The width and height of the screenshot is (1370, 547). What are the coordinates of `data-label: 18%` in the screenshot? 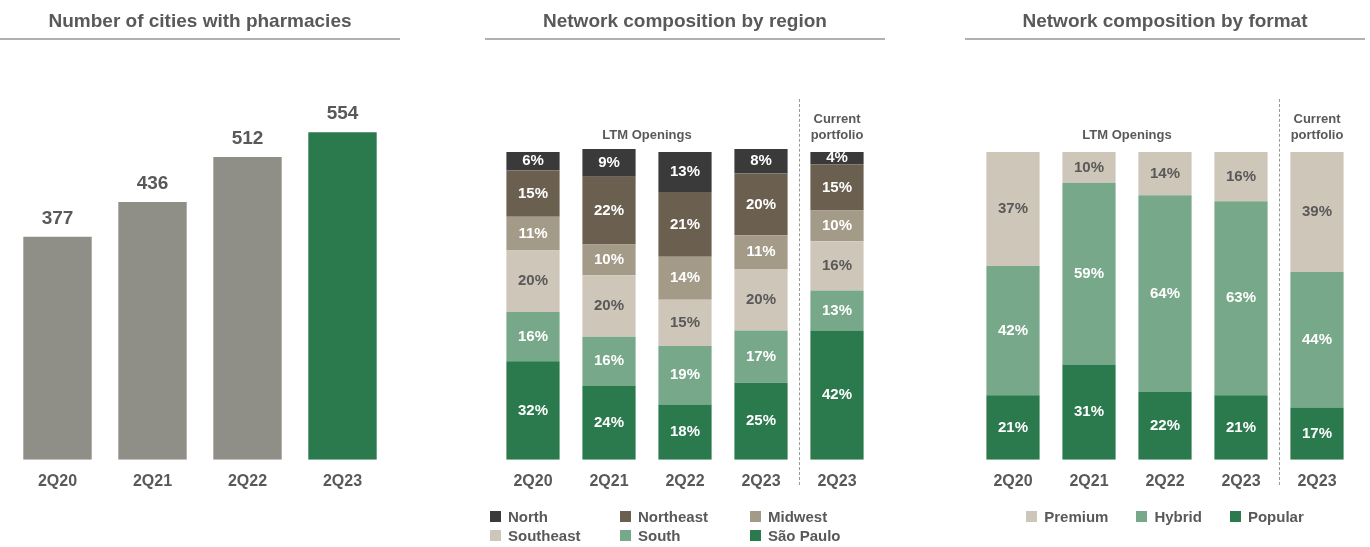 It's located at (685, 431).